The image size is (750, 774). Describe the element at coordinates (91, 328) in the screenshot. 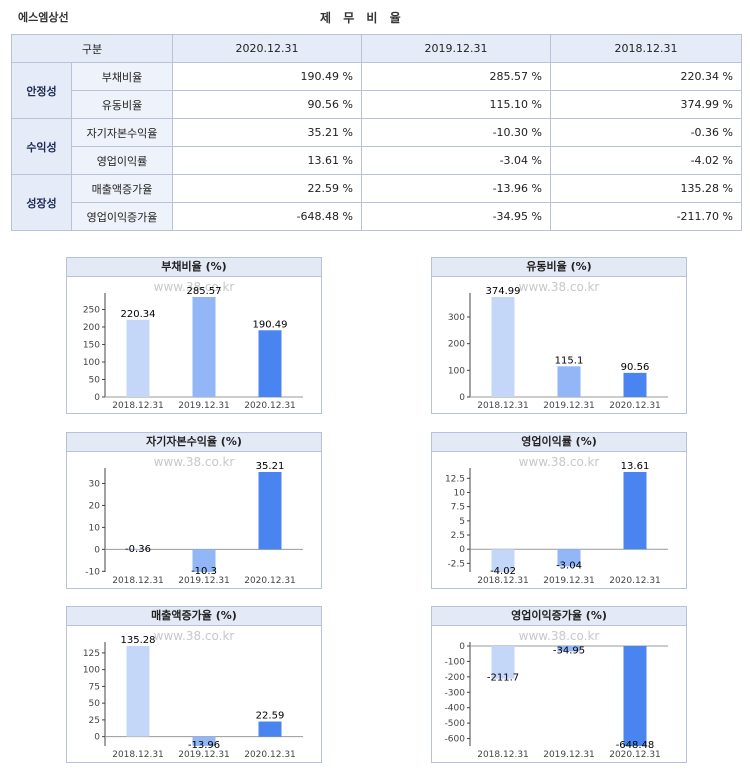

I see `y-tick-label: 200` at that location.